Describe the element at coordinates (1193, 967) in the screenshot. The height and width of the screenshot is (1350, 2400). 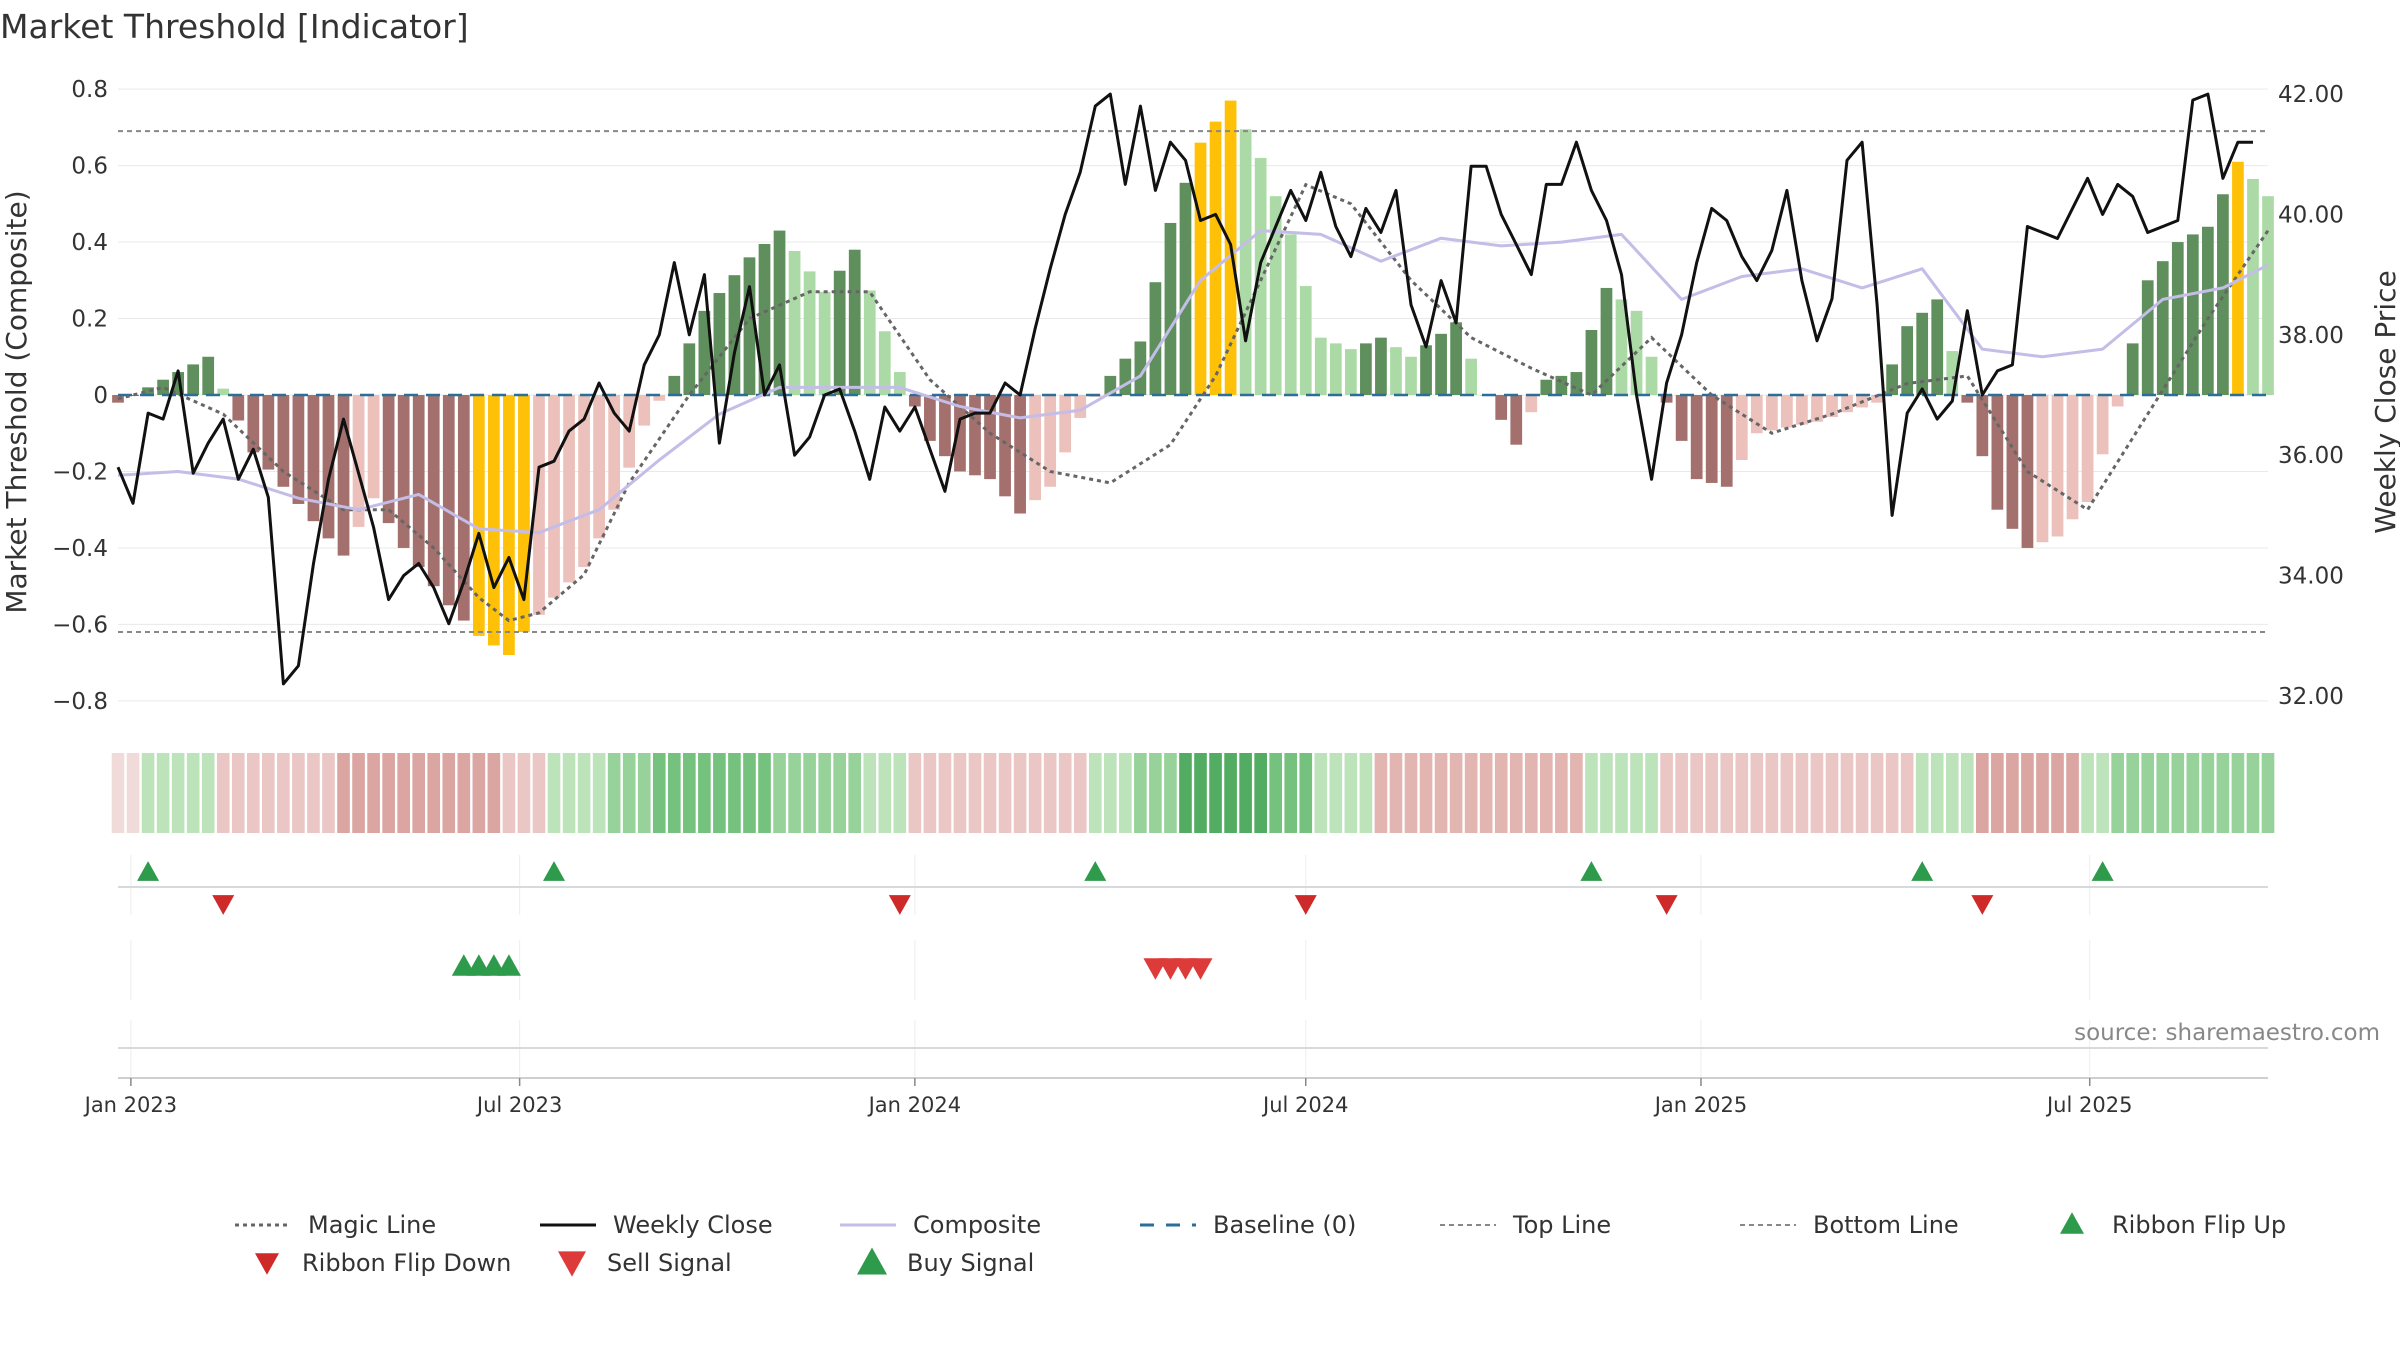
I see `signal-panels` at that location.